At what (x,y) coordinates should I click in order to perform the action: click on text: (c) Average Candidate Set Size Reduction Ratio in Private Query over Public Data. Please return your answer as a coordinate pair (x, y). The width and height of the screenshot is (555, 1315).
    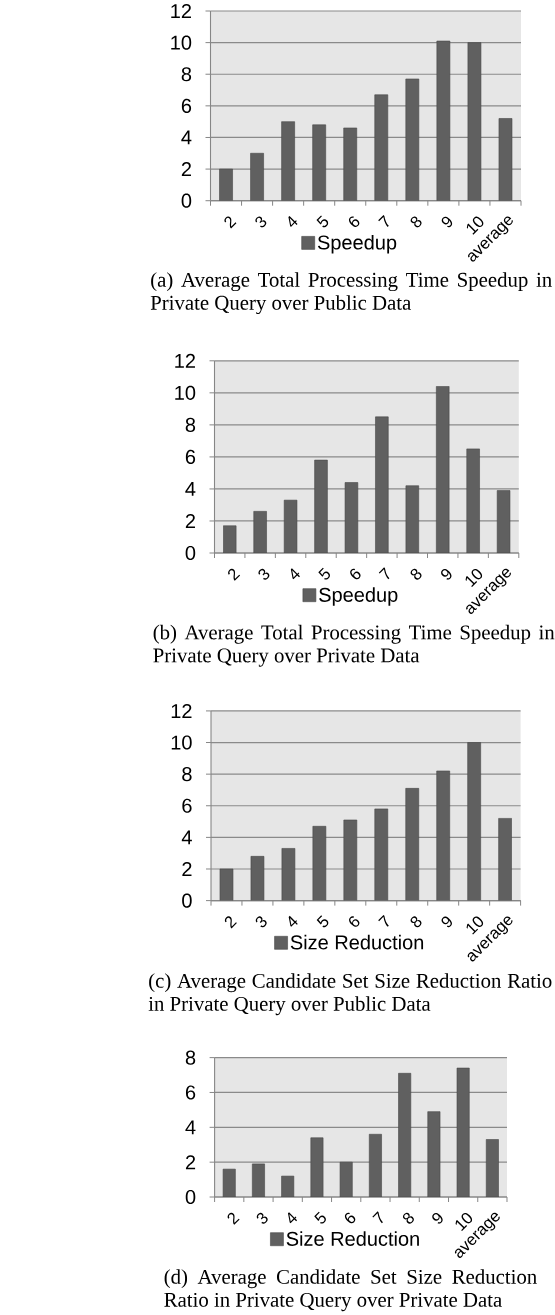
    Looking at the image, I should click on (350, 994).